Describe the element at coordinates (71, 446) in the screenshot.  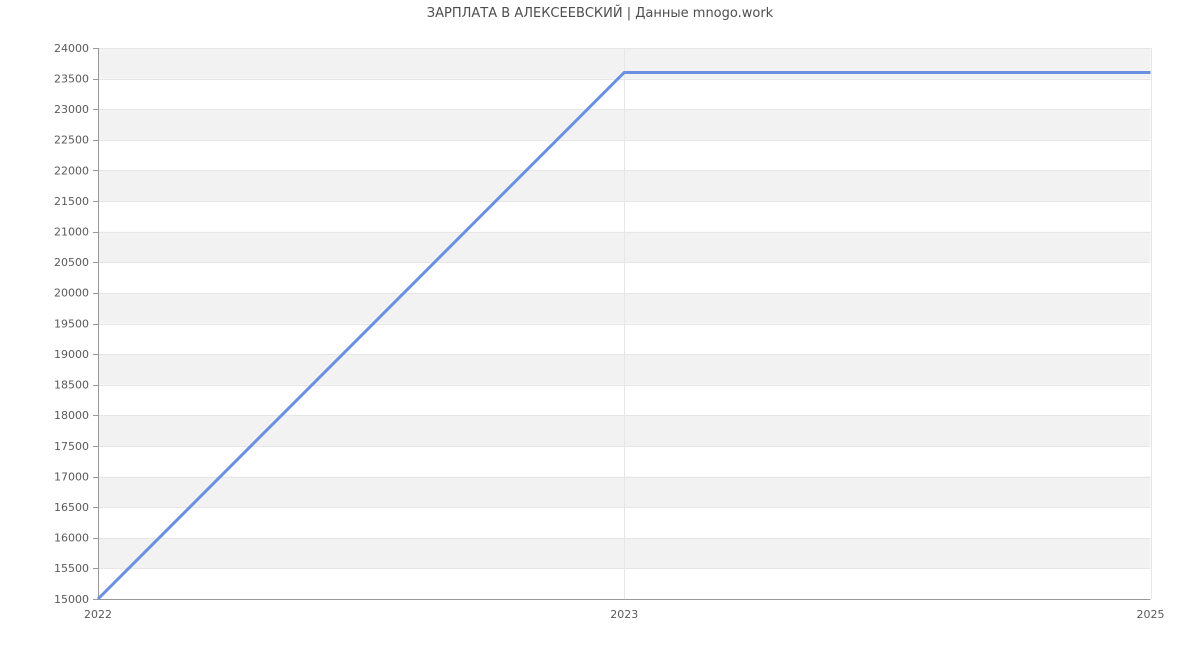
I see `svg-text: 17500` at that location.